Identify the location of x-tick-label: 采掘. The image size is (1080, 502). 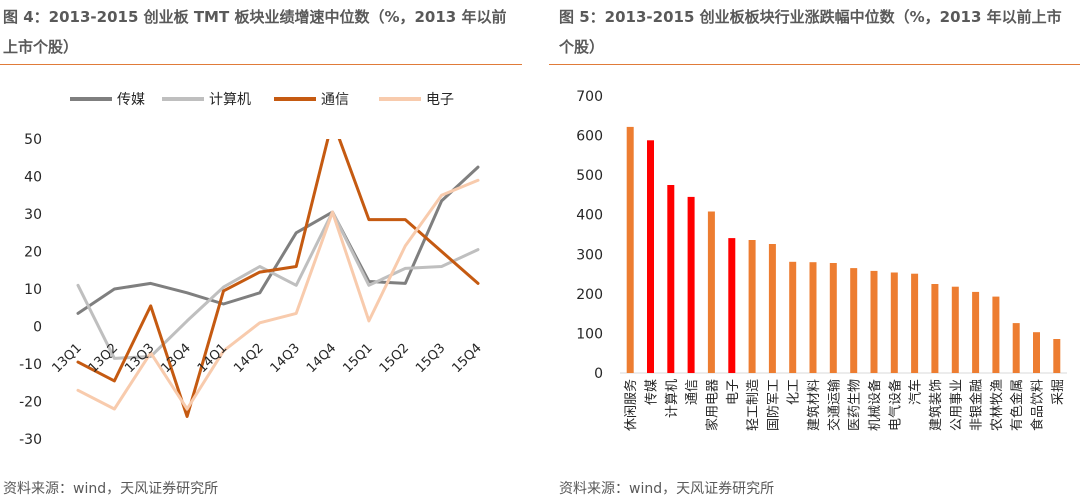
(1058, 392).